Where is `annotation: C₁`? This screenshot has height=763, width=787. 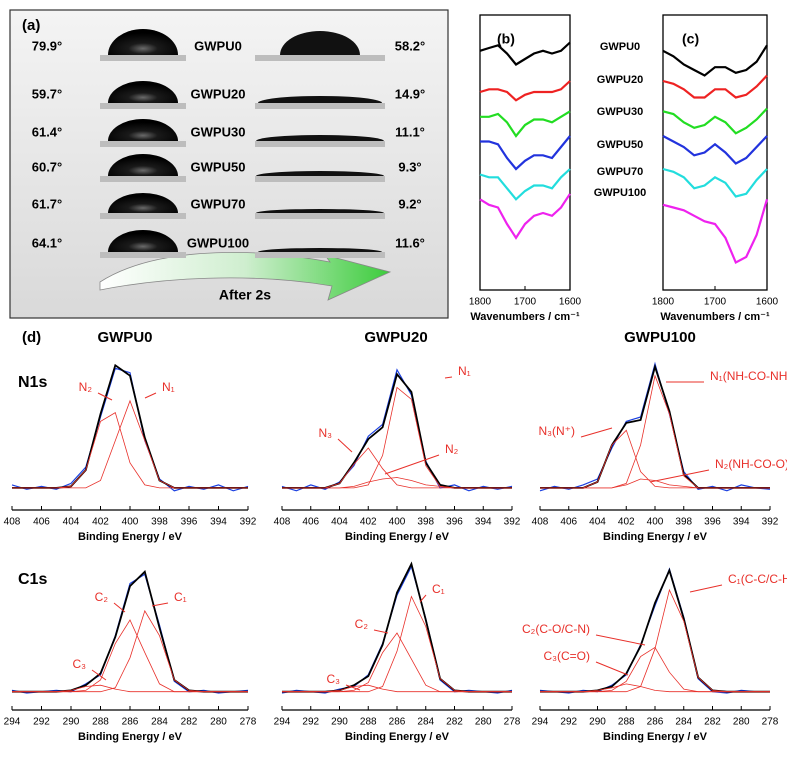 annotation: C₁ is located at coordinates (438, 589).